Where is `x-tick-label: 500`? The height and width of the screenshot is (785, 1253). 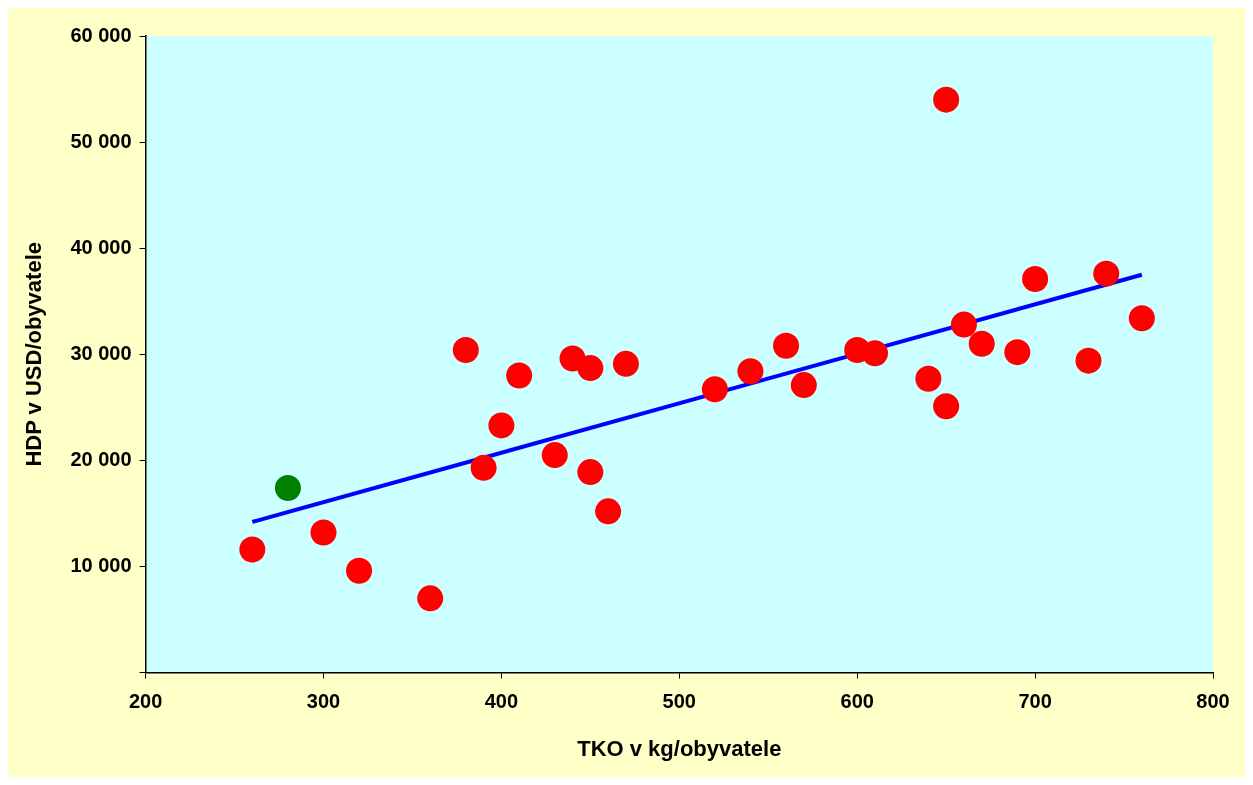
x-tick-label: 500 is located at coordinates (679, 701).